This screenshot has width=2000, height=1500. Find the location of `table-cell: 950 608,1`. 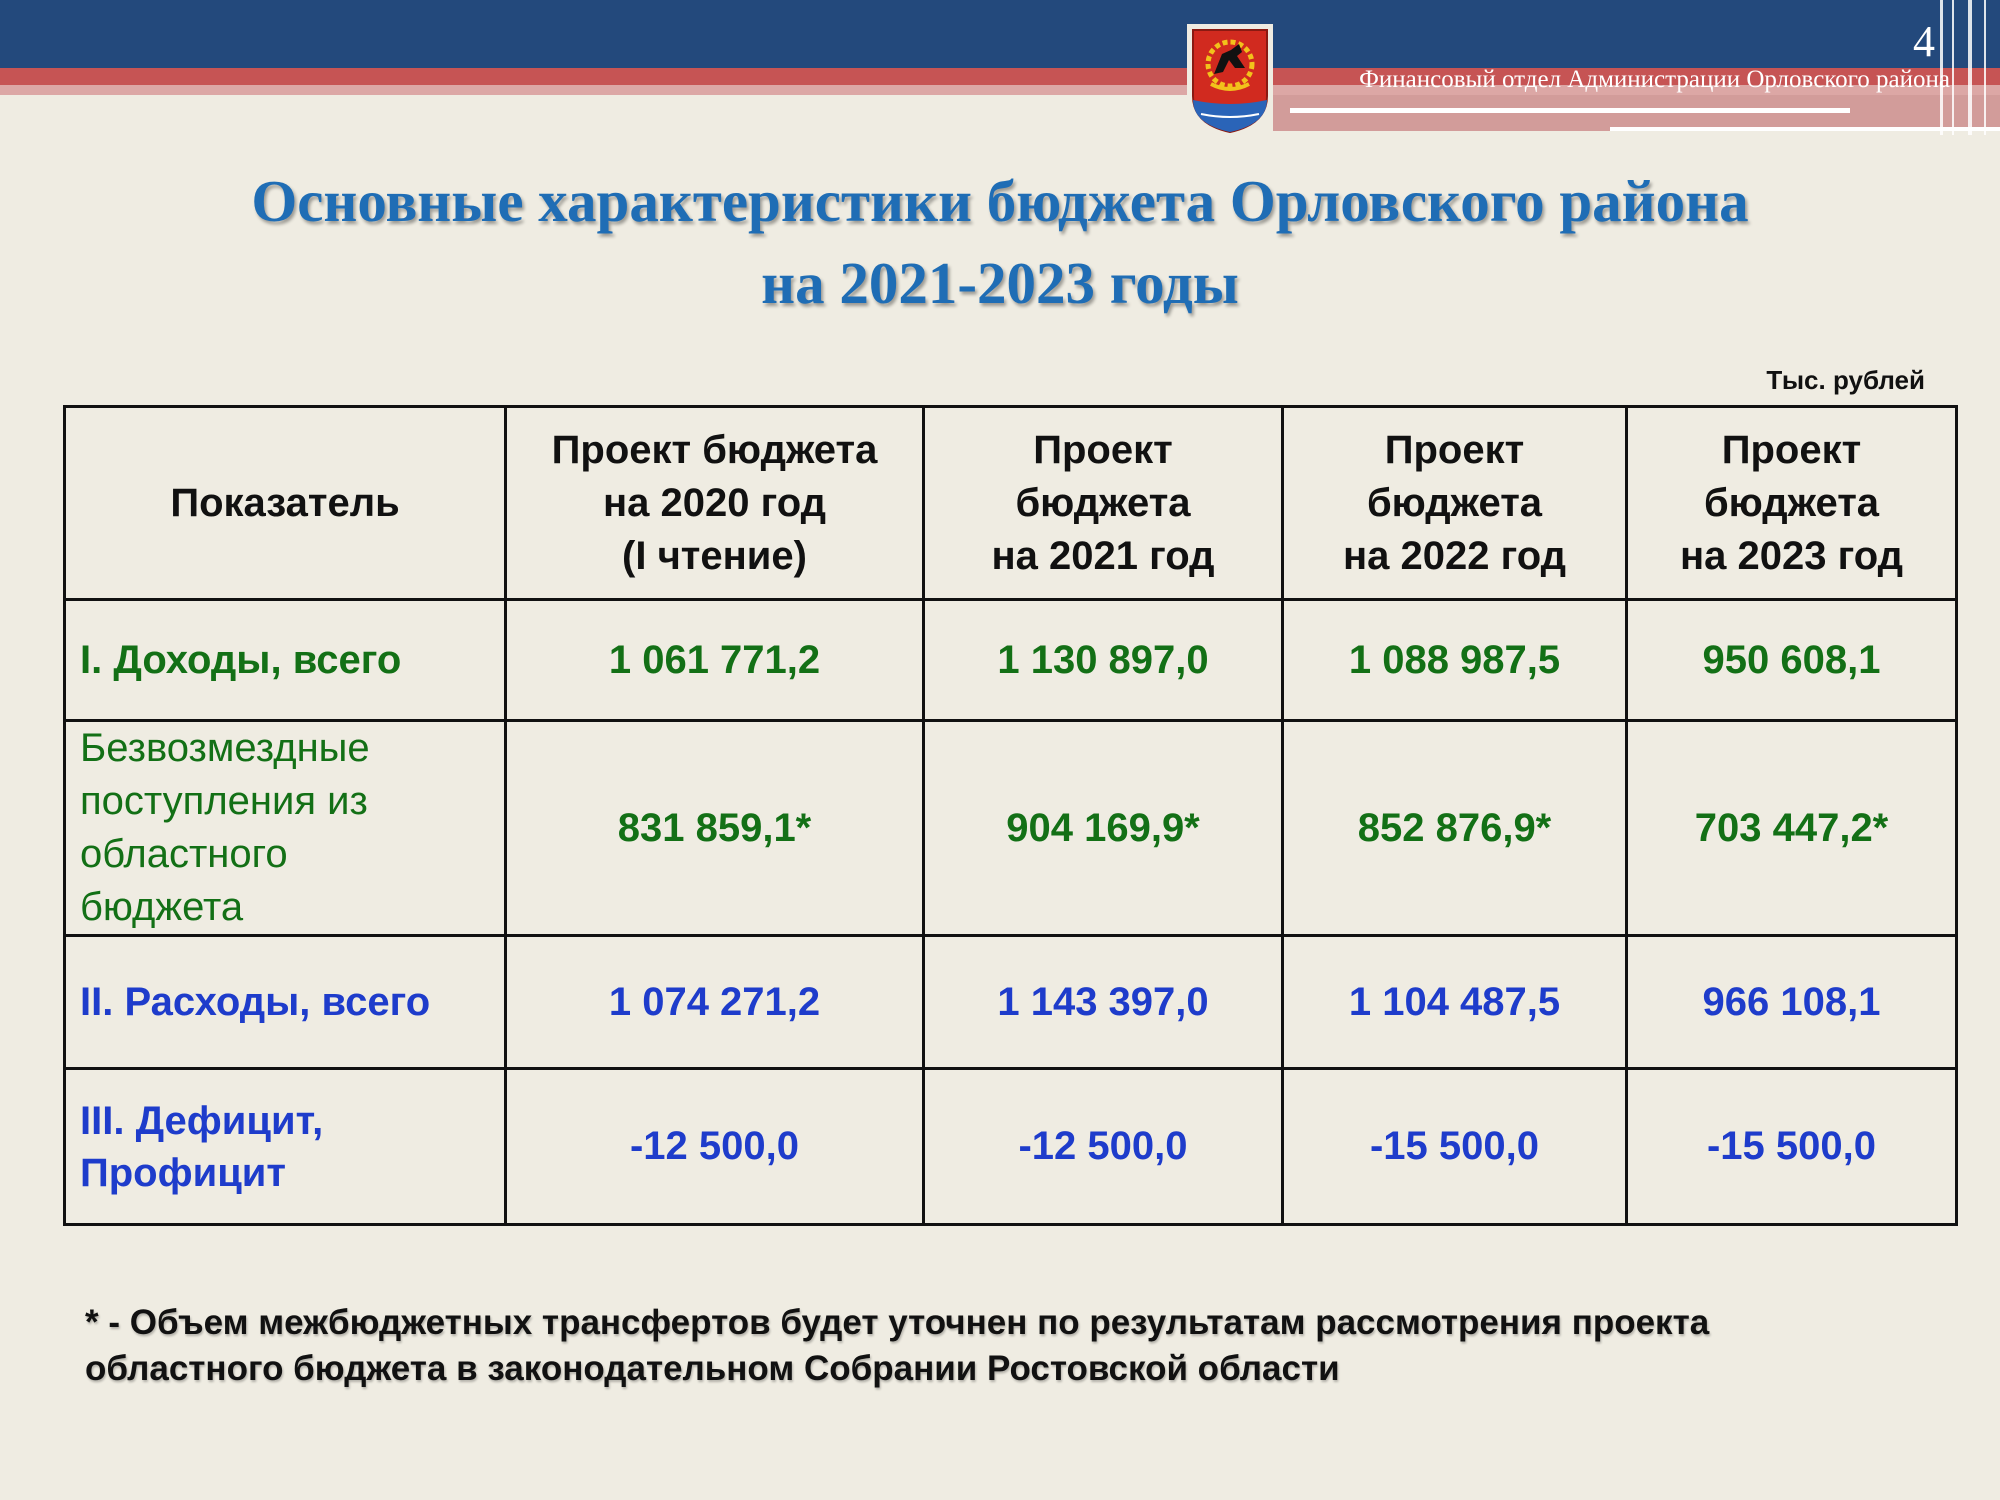

table-cell: 950 608,1 is located at coordinates (1791, 660).